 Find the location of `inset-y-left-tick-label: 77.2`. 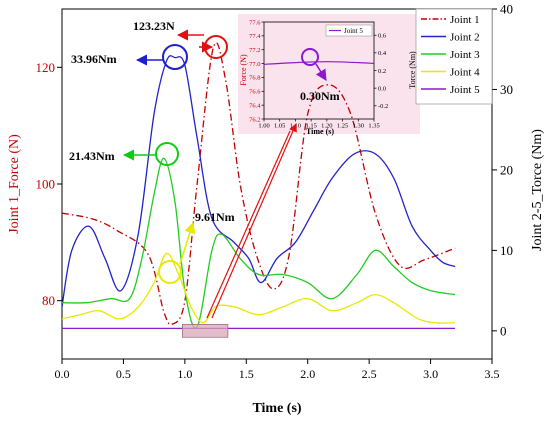

inset-y-left-tick-label: 77.2 is located at coordinates (254, 50).